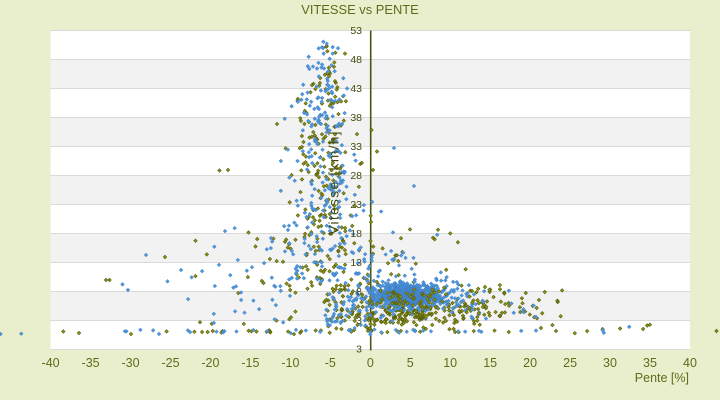 This screenshot has width=720, height=400. I want to click on svg-text: 30, so click(610, 363).